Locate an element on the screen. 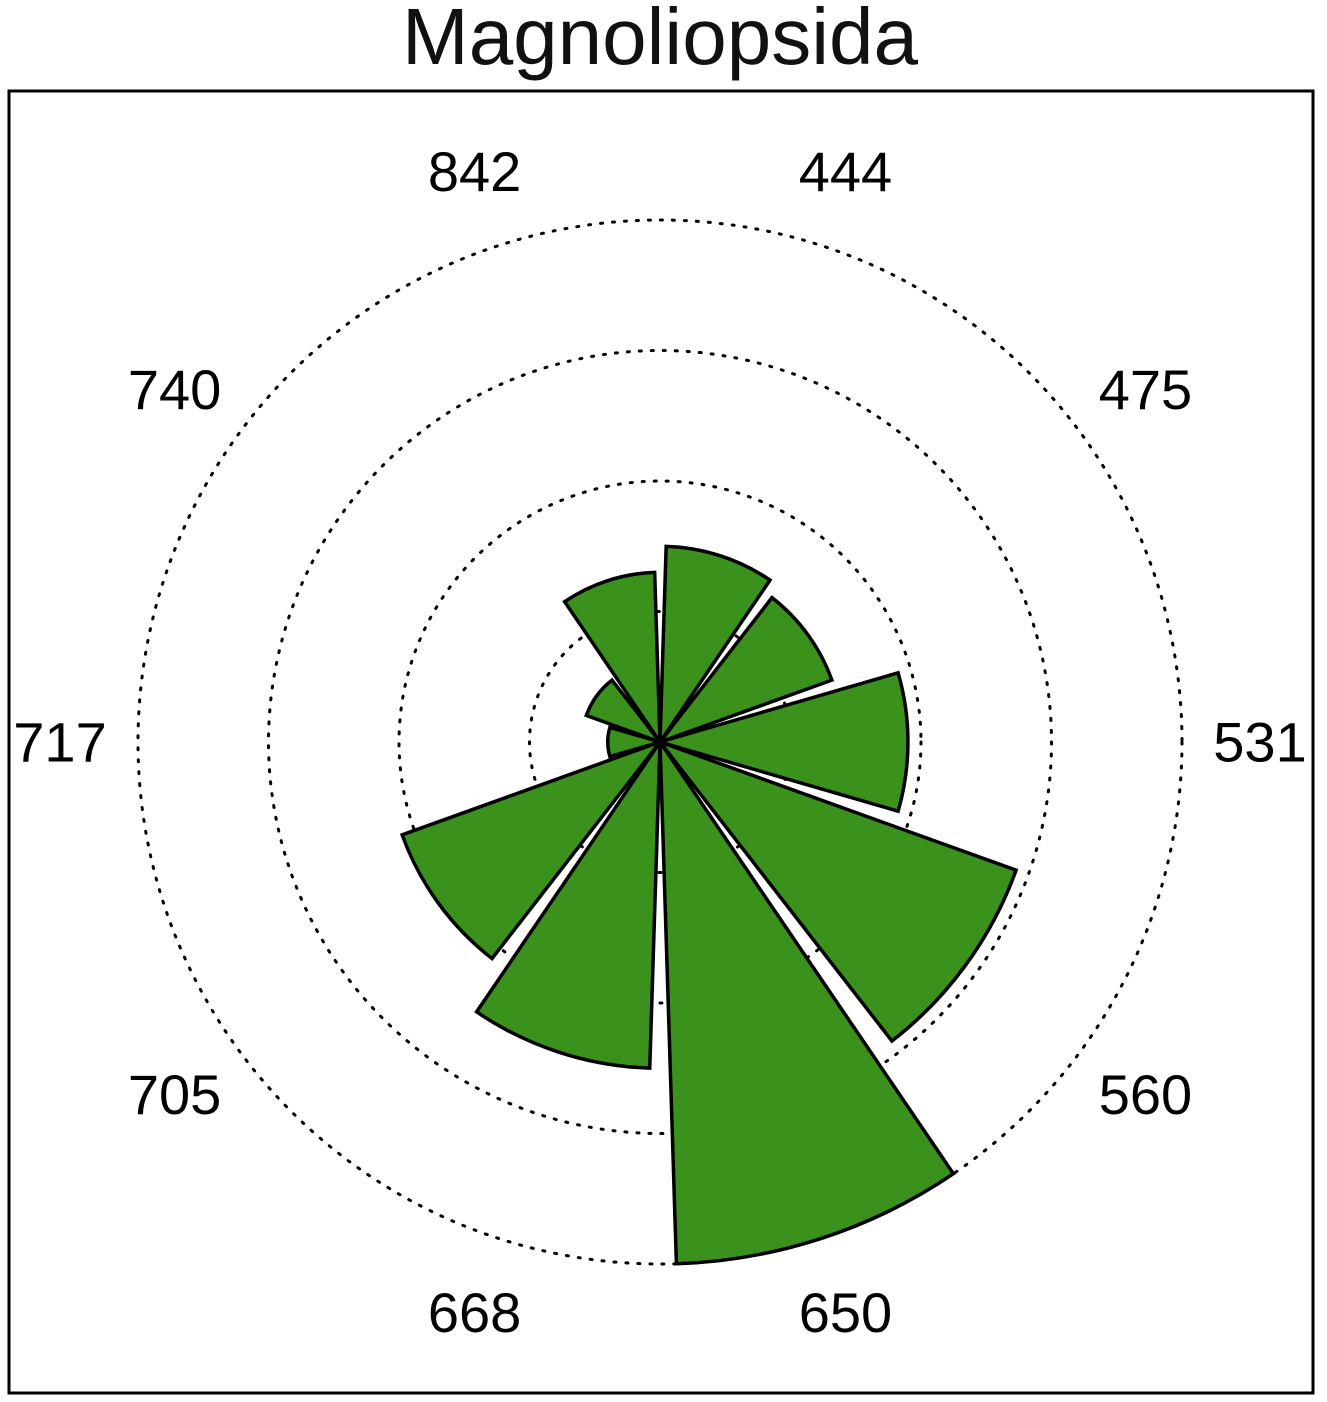 This screenshot has width=1327, height=1402. sector-label-531: 531 is located at coordinates (1259, 742).